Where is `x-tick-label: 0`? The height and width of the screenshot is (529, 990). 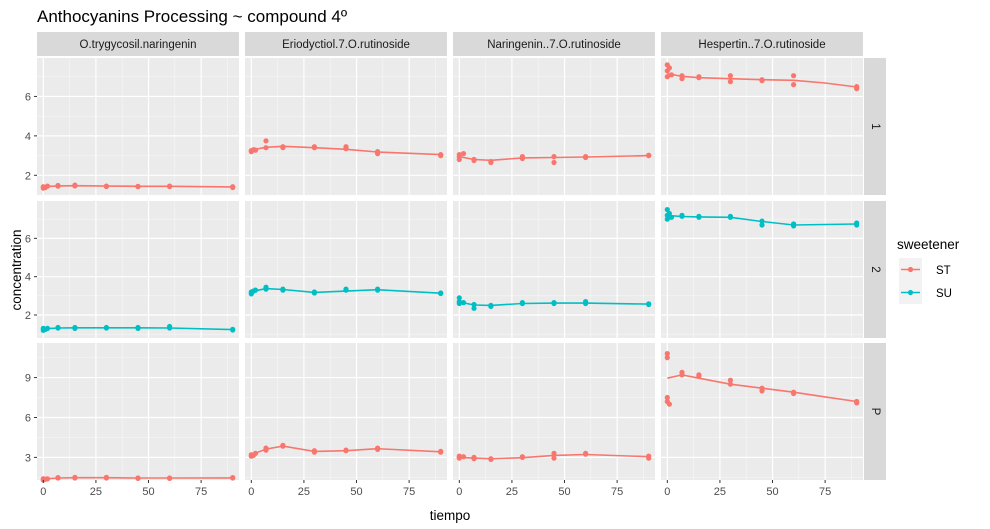 x-tick-label: 0 is located at coordinates (667, 492).